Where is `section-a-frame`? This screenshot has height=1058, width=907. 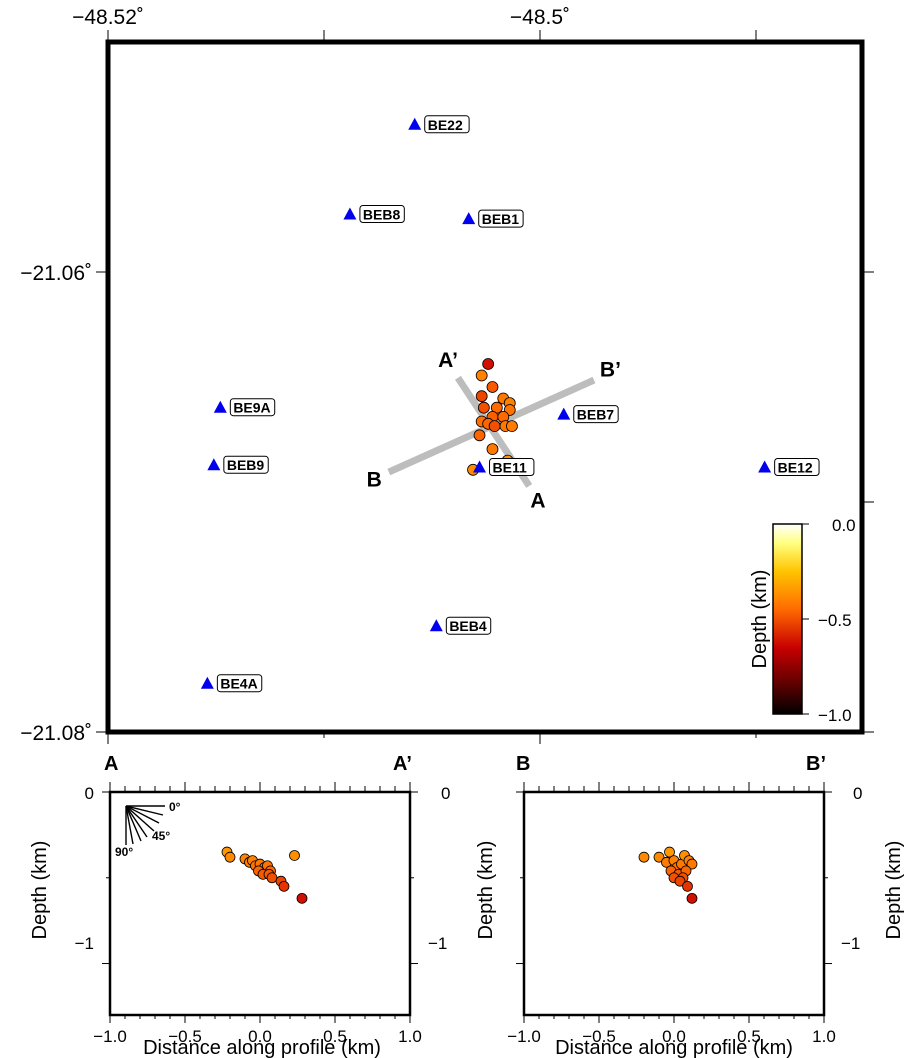
section-a-frame is located at coordinates (260, 903).